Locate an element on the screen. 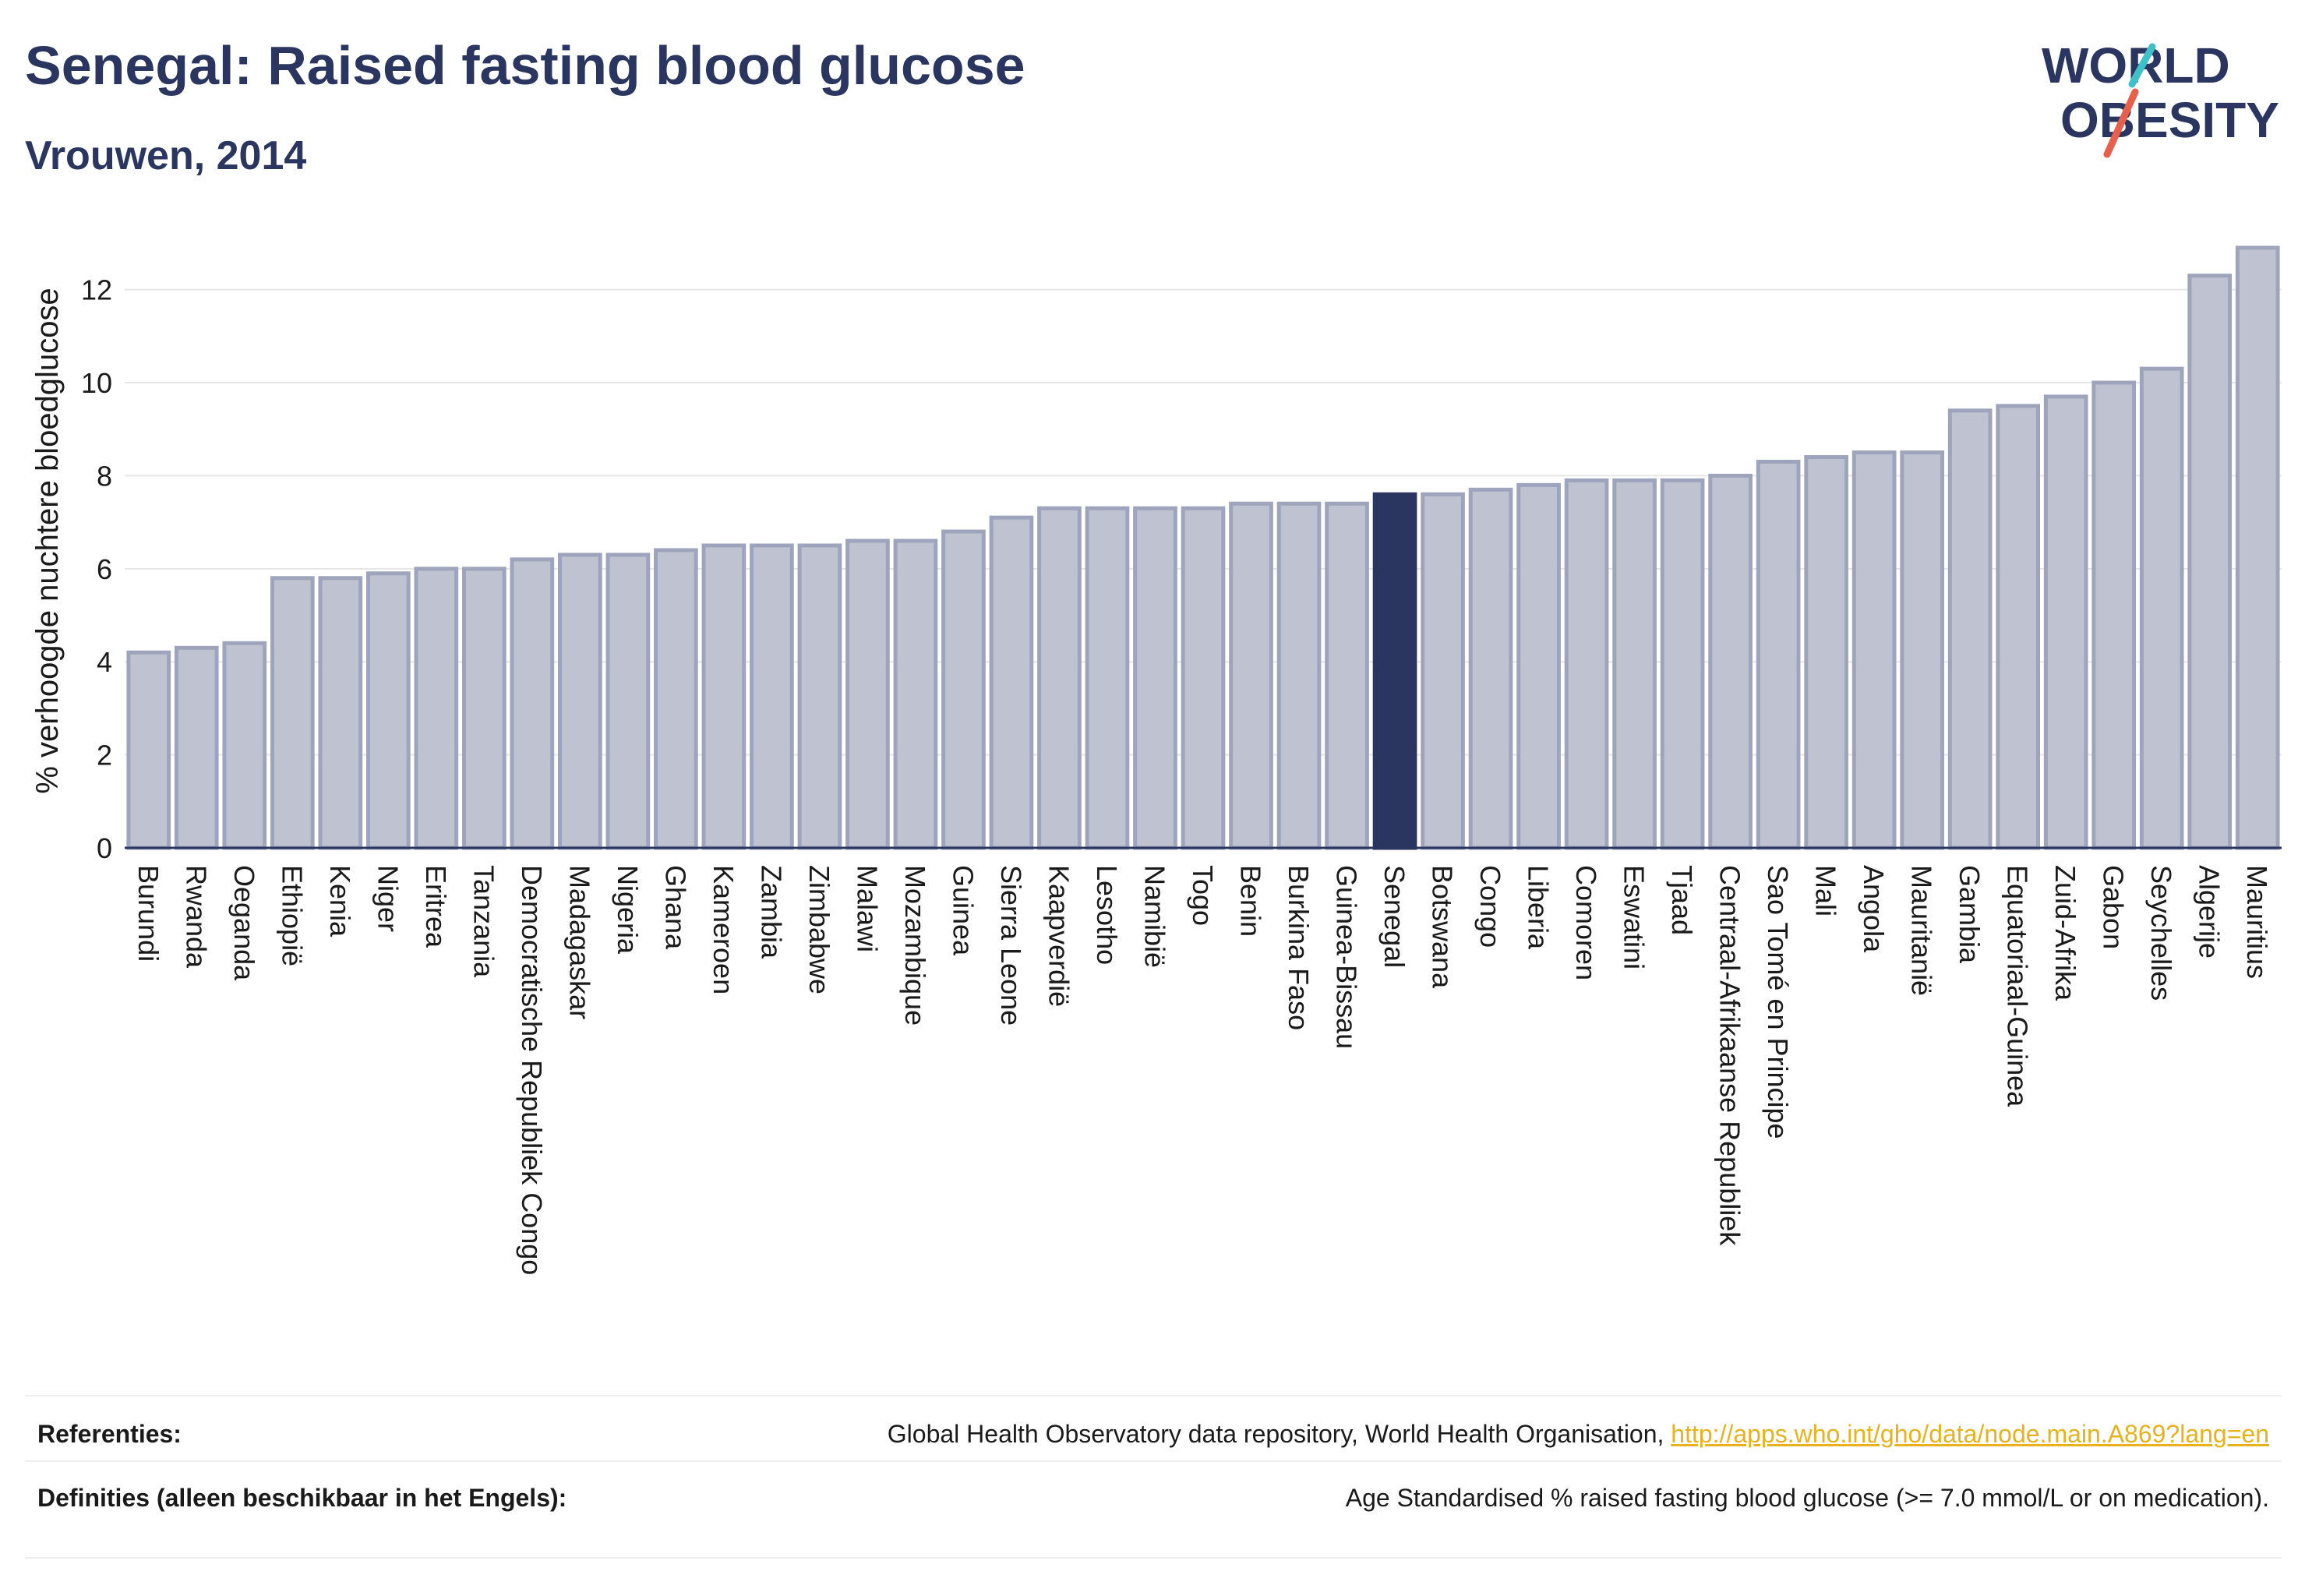 Image resolution: width=2305 pixels, height=1596 pixels. x-tick-label: Sao Tomé en Principe is located at coordinates (1778, 1002).